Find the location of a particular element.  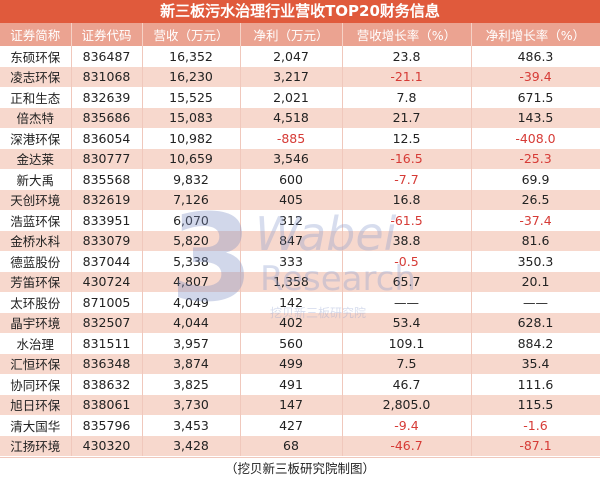

table-row: 汇恒环保 836348 3,874 499 7.5 35.4 is located at coordinates (300, 363).